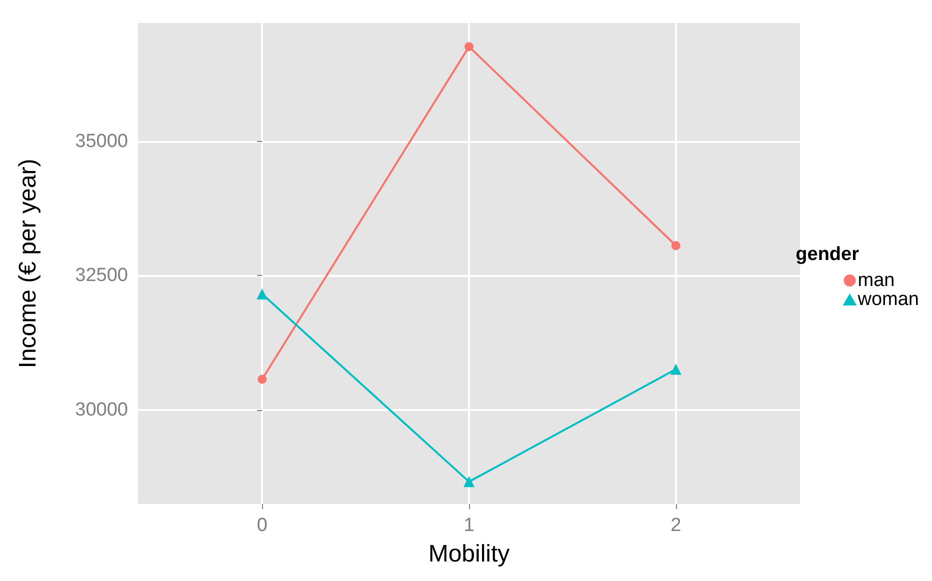 This screenshot has height=581, width=932. What do you see at coordinates (828, 254) in the screenshot?
I see `legend-title: gender` at bounding box center [828, 254].